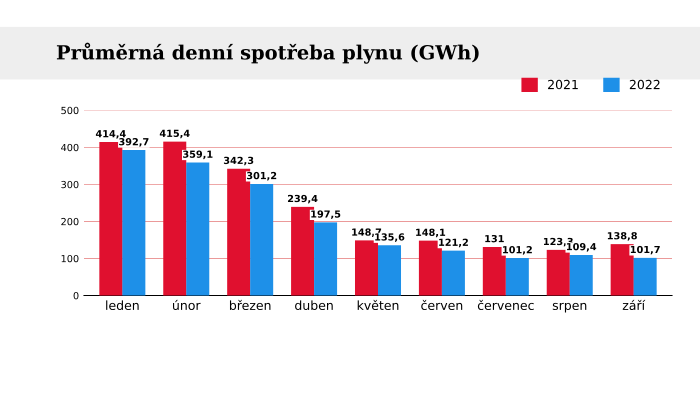 The width and height of the screenshot is (700, 394). Describe the element at coordinates (494, 238) in the screenshot. I see `data-label: 131` at that location.